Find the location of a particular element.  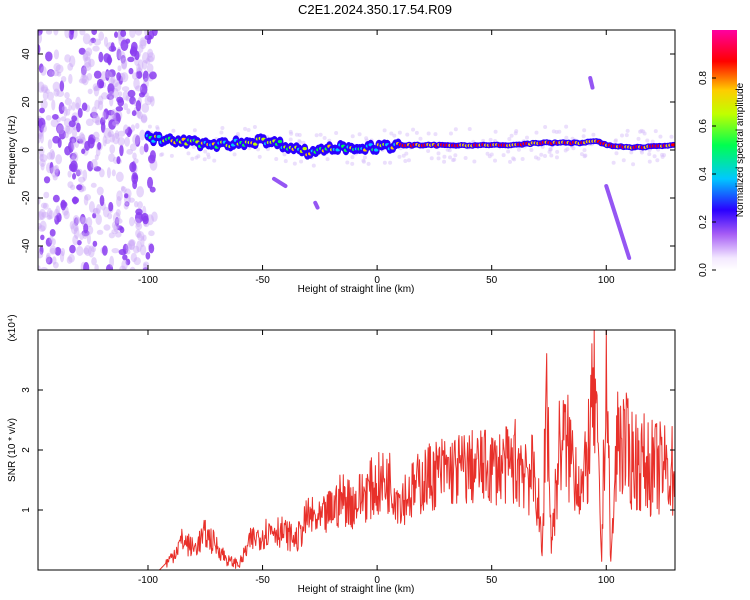

snr-multiplier: (x10⁴) is located at coordinates (12, 327).